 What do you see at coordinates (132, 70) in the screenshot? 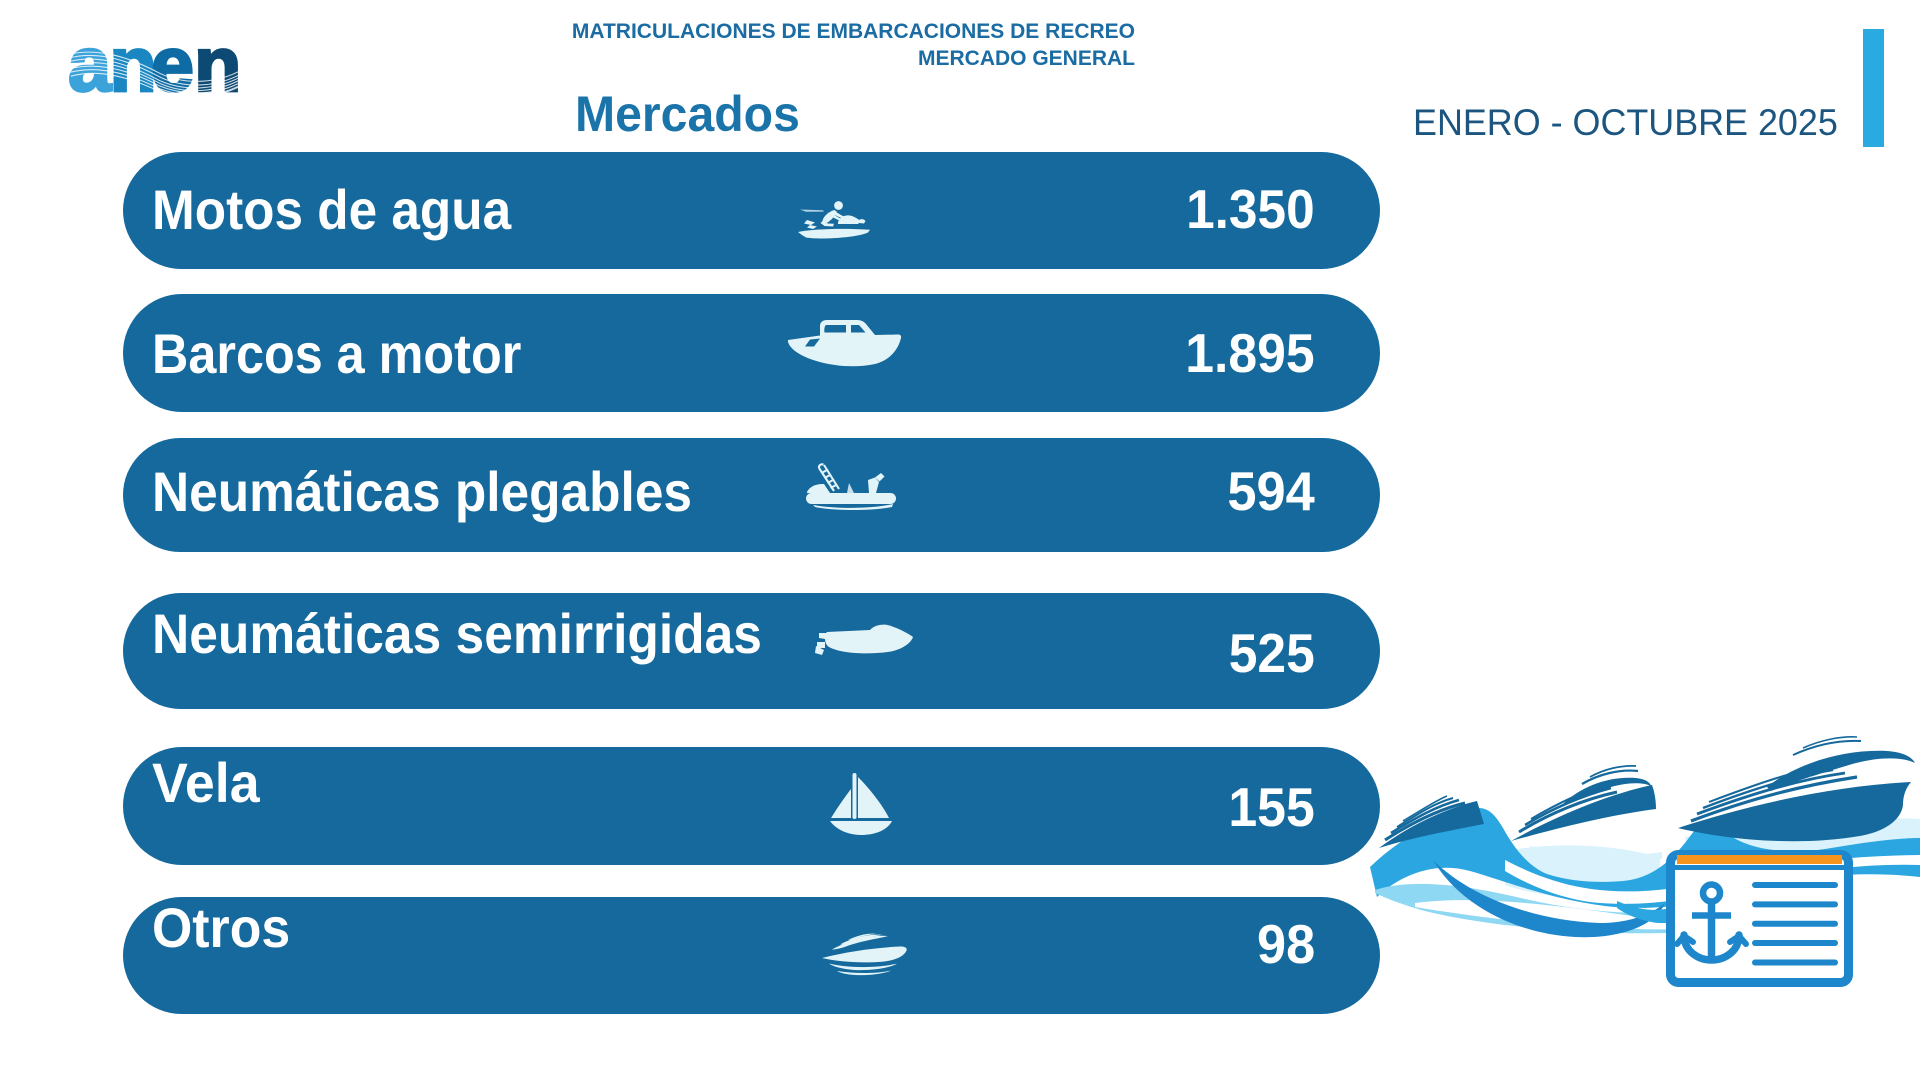
I see `svg-text: n` at bounding box center [132, 70].